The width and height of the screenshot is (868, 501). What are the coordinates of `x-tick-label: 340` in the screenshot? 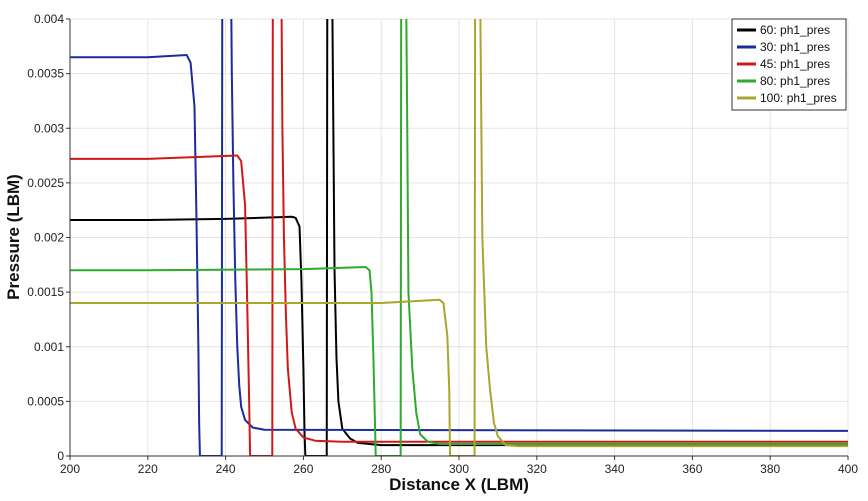 It's located at (615, 469).